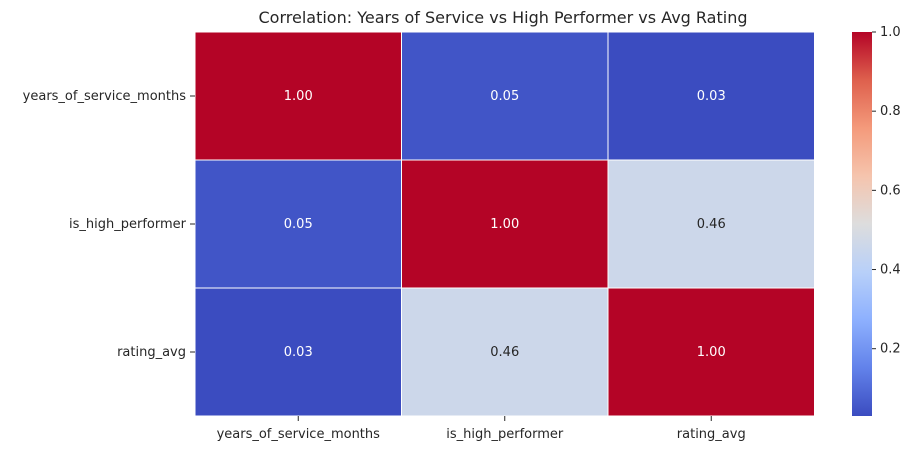  Describe the element at coordinates (890, 111) in the screenshot. I see `colorbar-tick-label: 0.8` at that location.